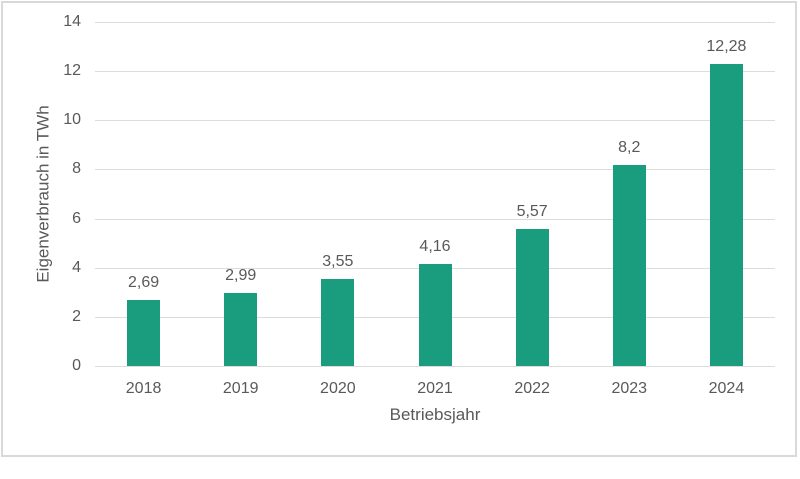 The width and height of the screenshot is (800, 479). What do you see at coordinates (532, 297) in the screenshot?
I see `bar-2022` at bounding box center [532, 297].